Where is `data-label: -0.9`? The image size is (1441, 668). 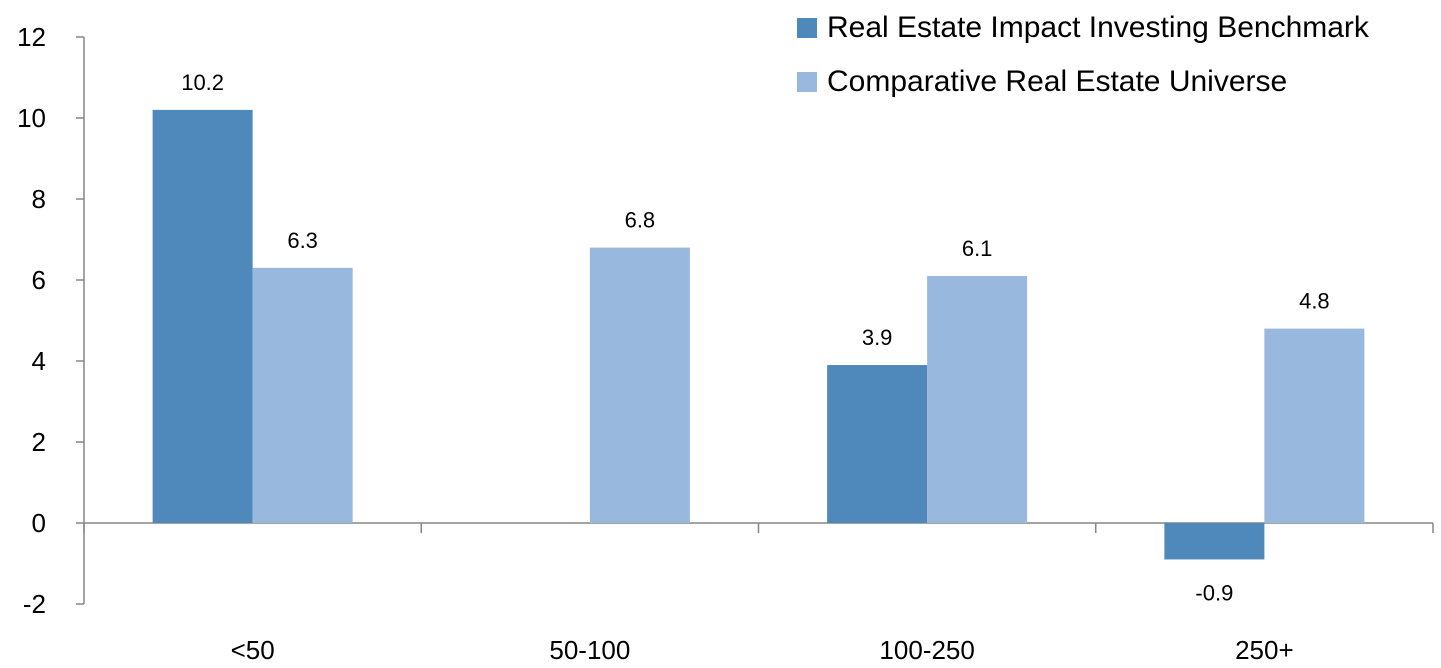 data-label: -0.9 is located at coordinates (1214, 592).